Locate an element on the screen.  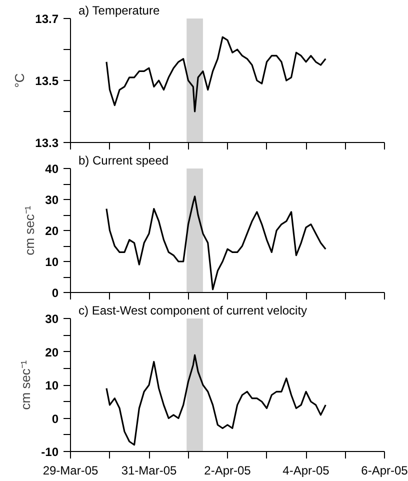
x-tick-label: 4-Apr-05 is located at coordinates (306, 471).